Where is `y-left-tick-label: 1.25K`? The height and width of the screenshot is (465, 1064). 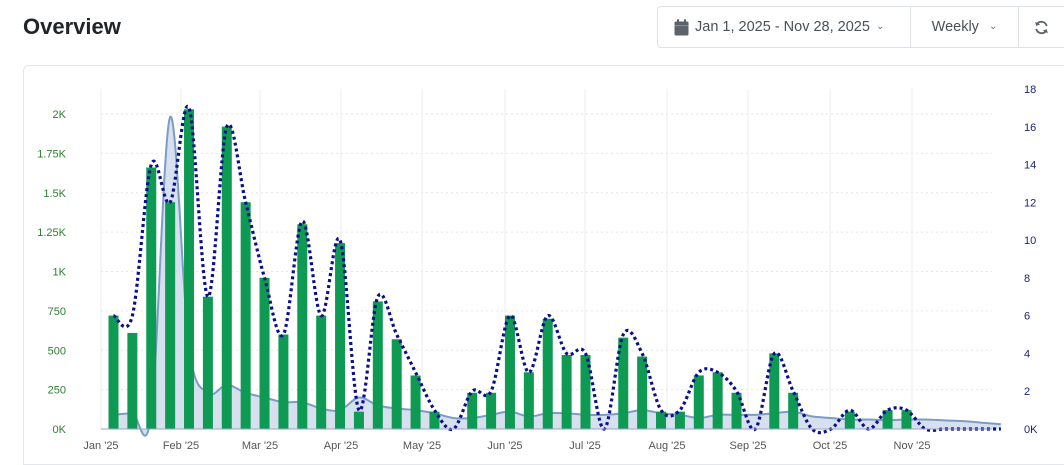 y-left-tick-label: 1.25K is located at coordinates (51, 233).